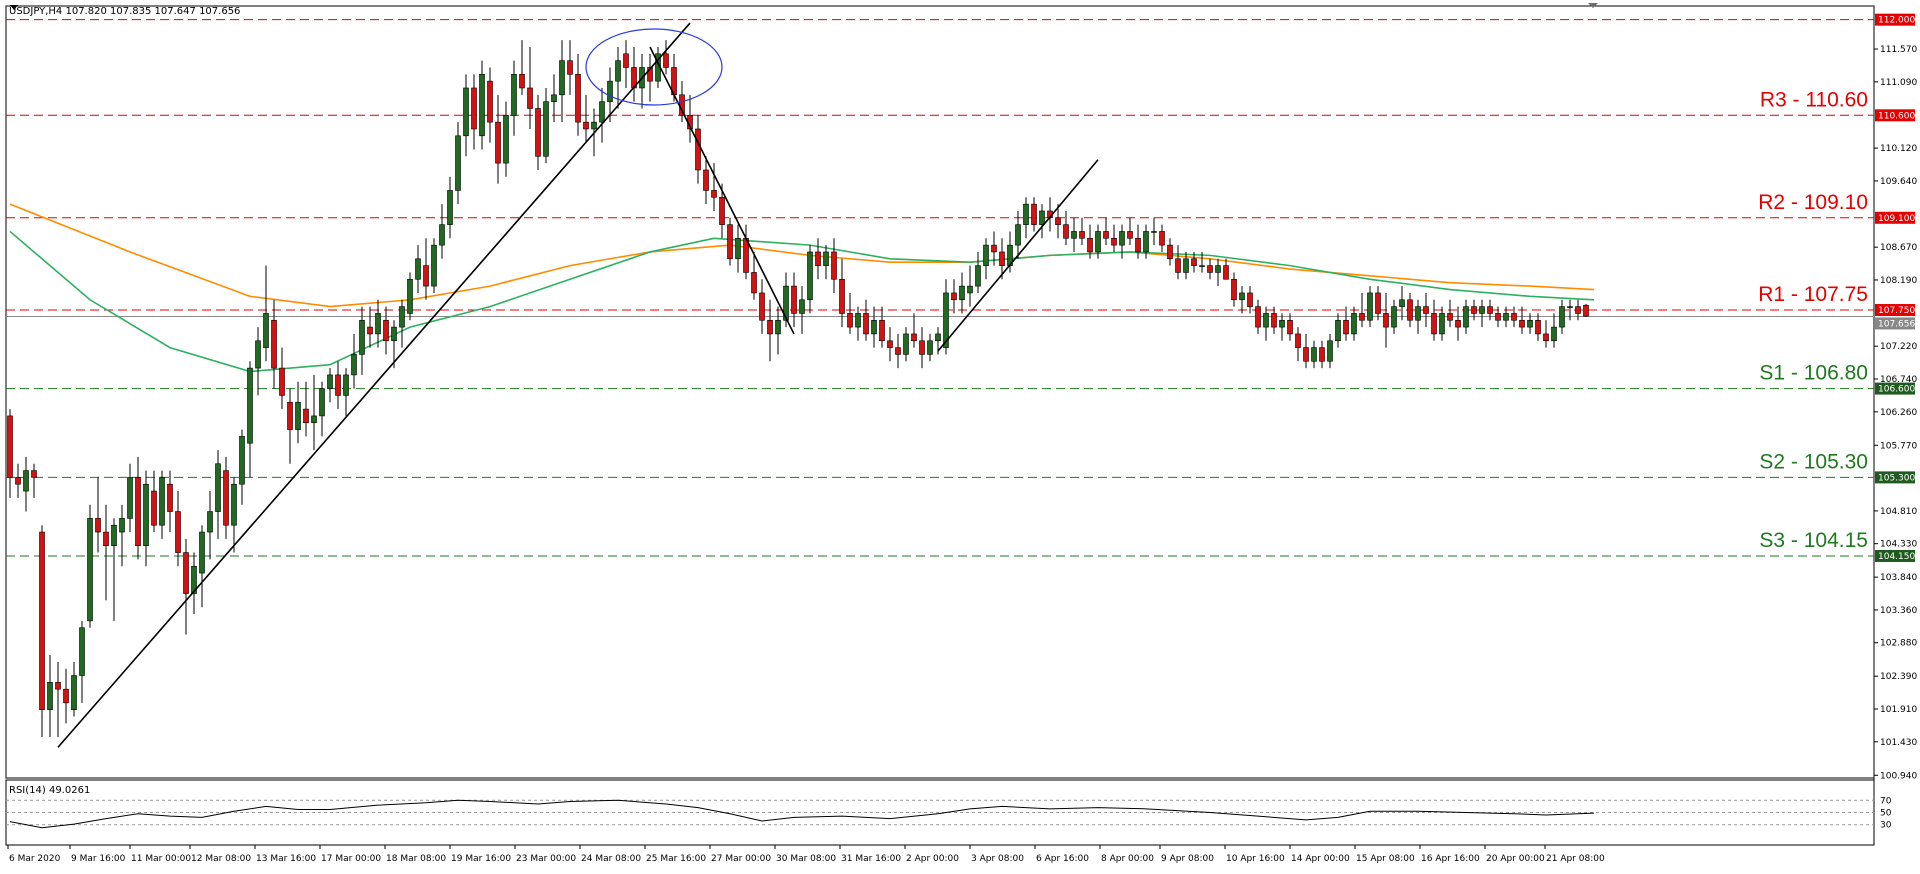 This screenshot has height=874, width=1920. I want to click on level-label: S1 - 106.80, so click(1813, 373).